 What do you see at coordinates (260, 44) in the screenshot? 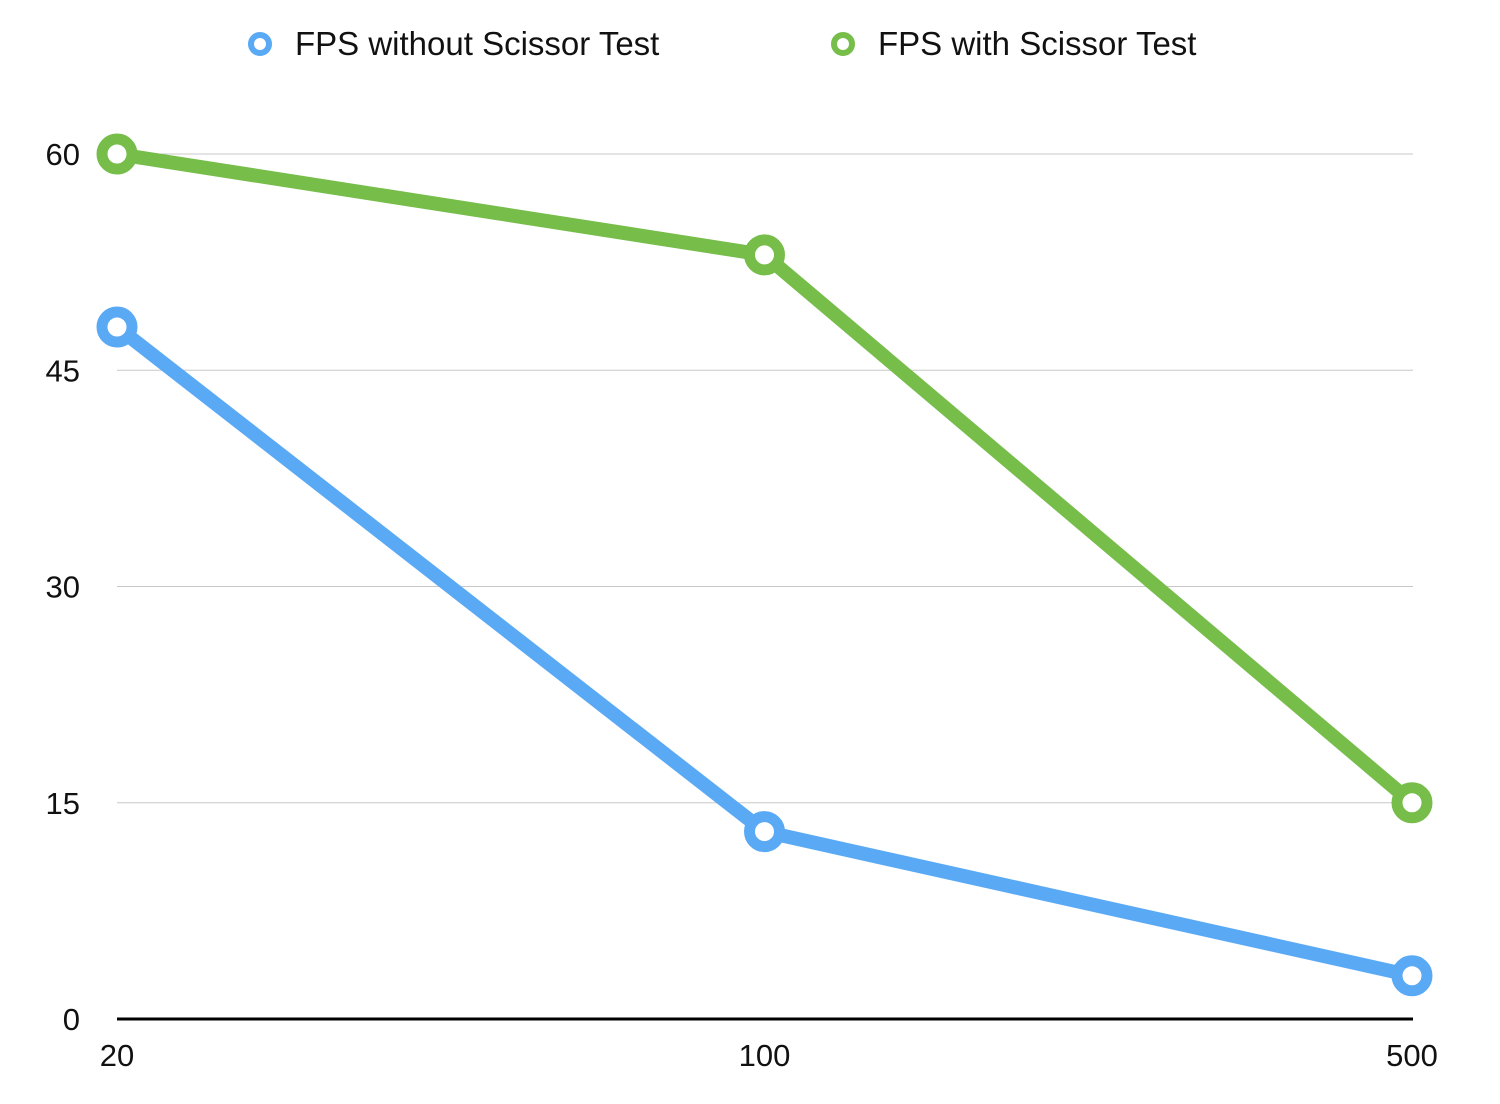
I see `legend-marker-without-scissor` at bounding box center [260, 44].